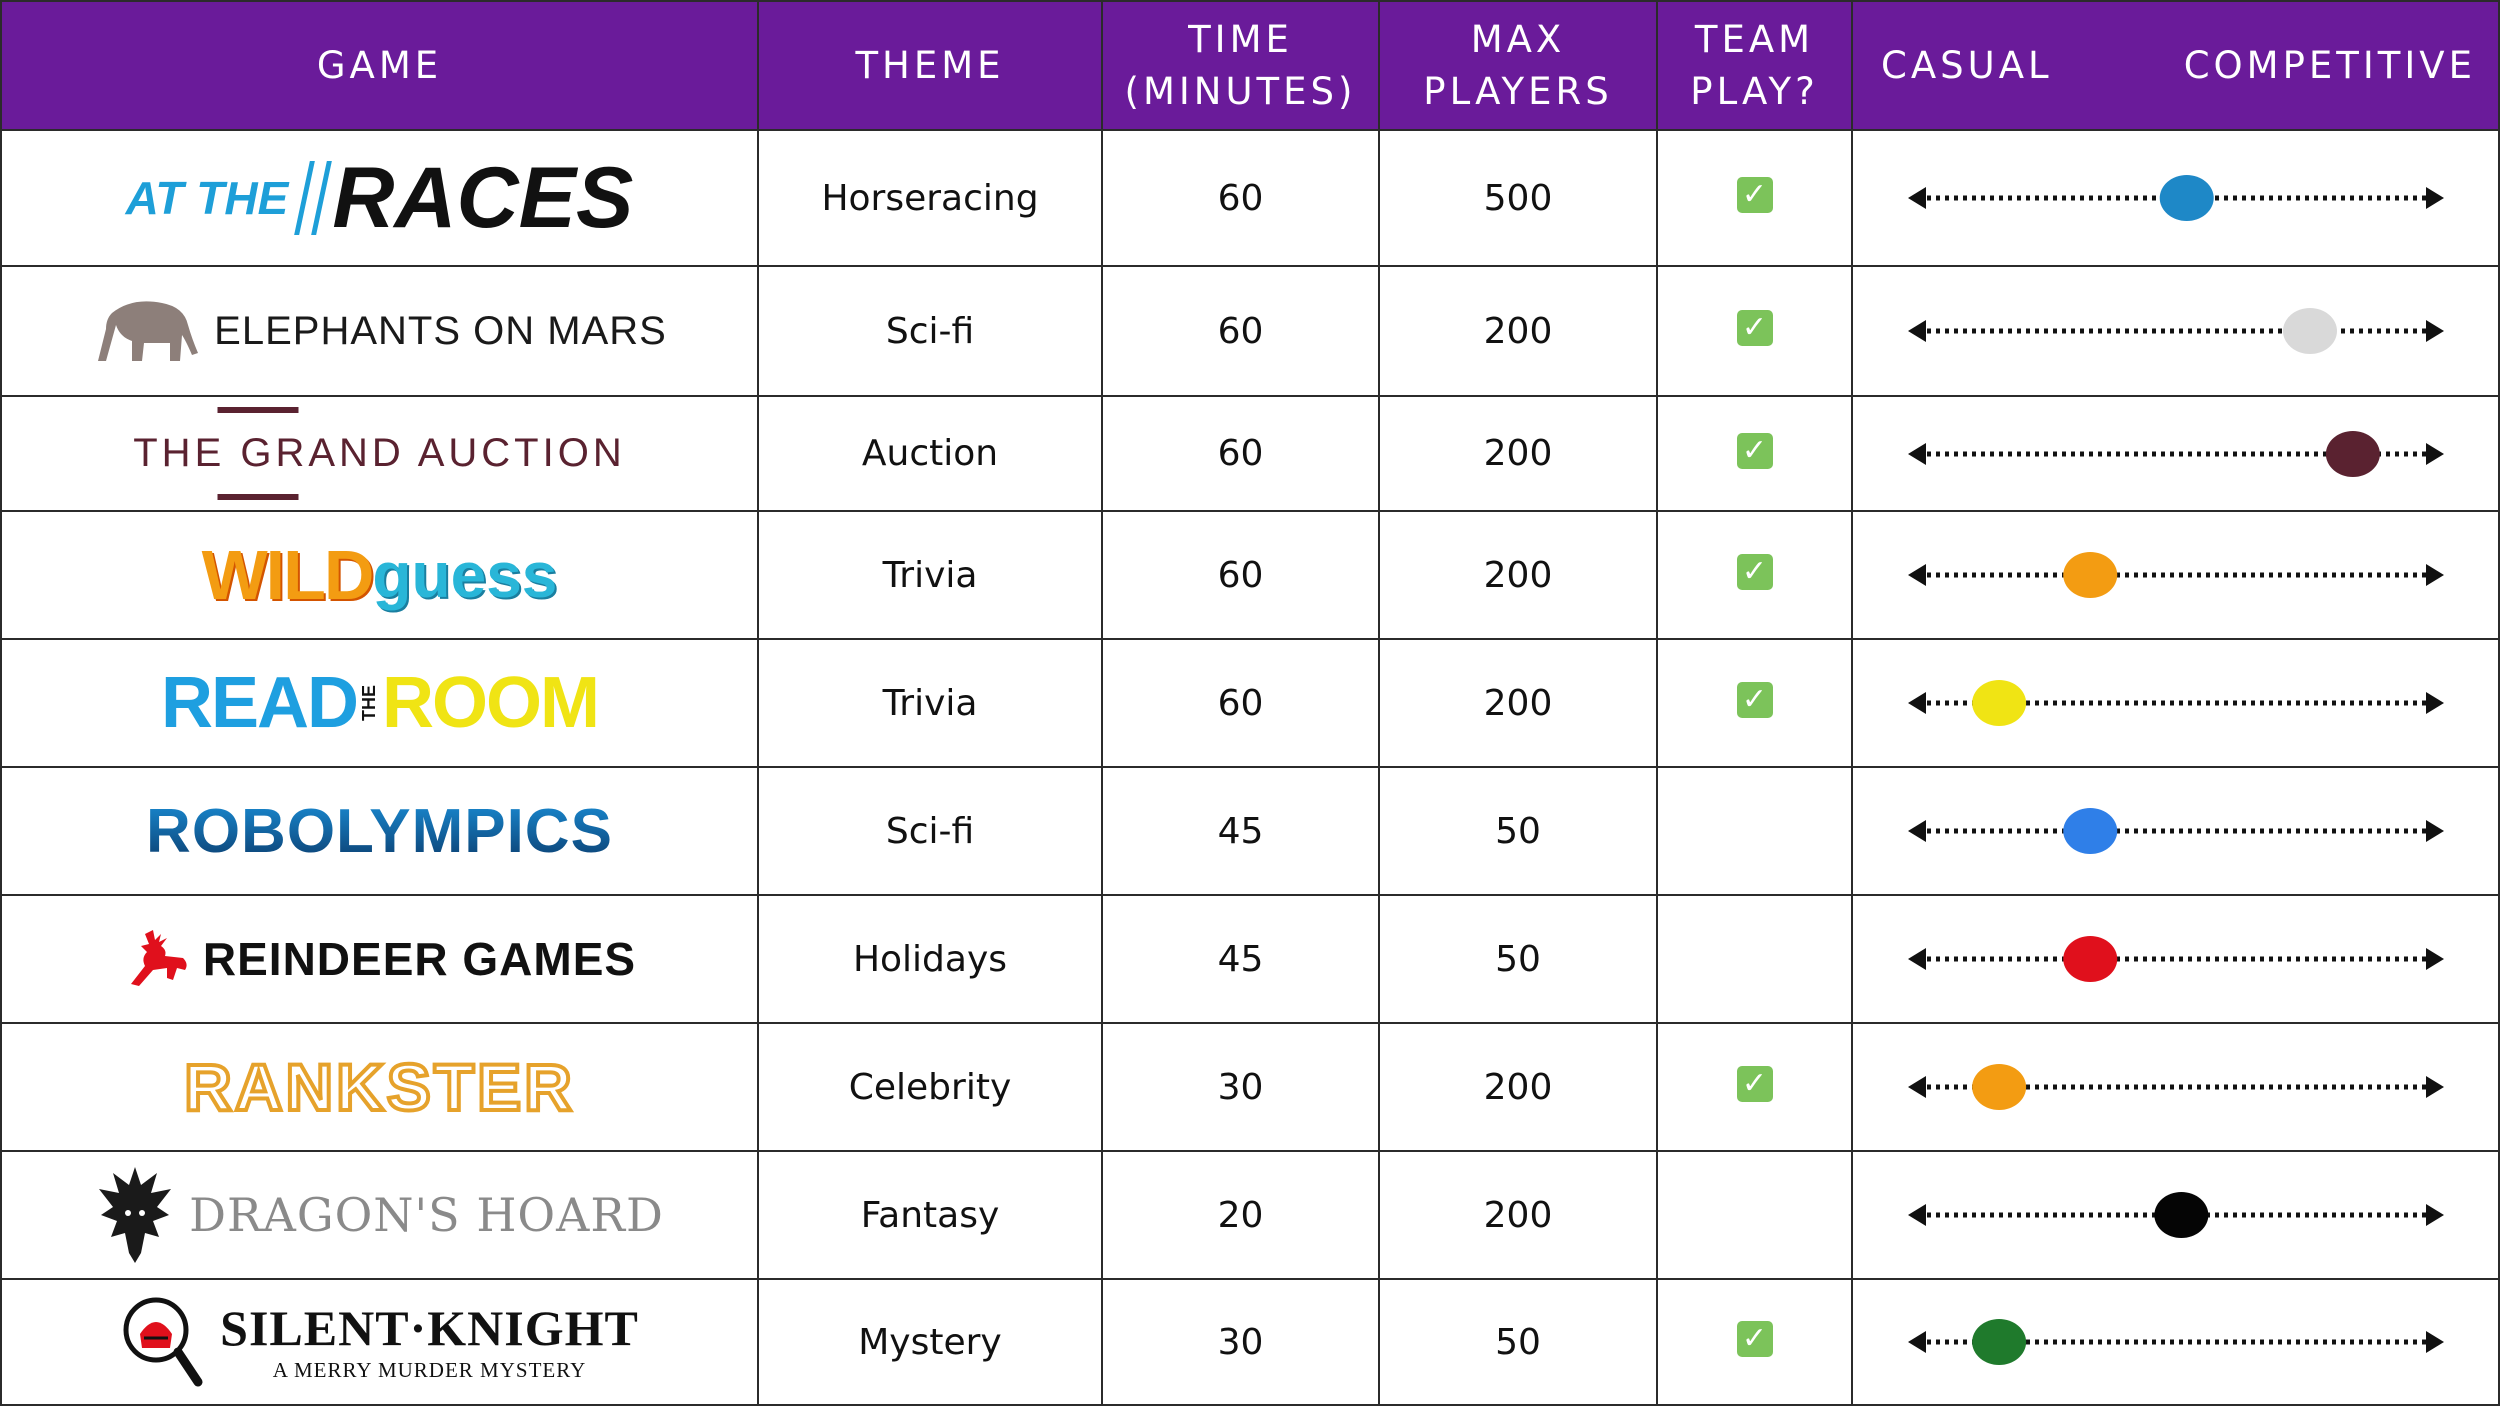  Describe the element at coordinates (162, 1342) in the screenshot. I see `magnifier-knight-icon` at that location.